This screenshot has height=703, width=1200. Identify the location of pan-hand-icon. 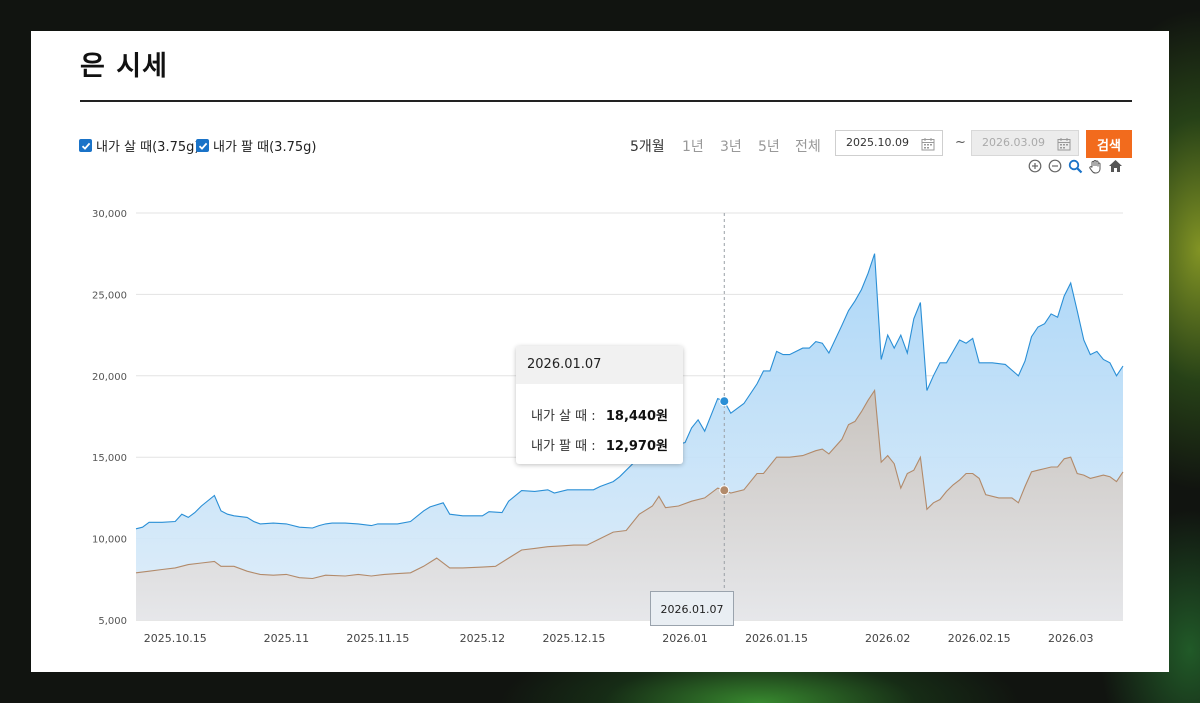
(1095, 166).